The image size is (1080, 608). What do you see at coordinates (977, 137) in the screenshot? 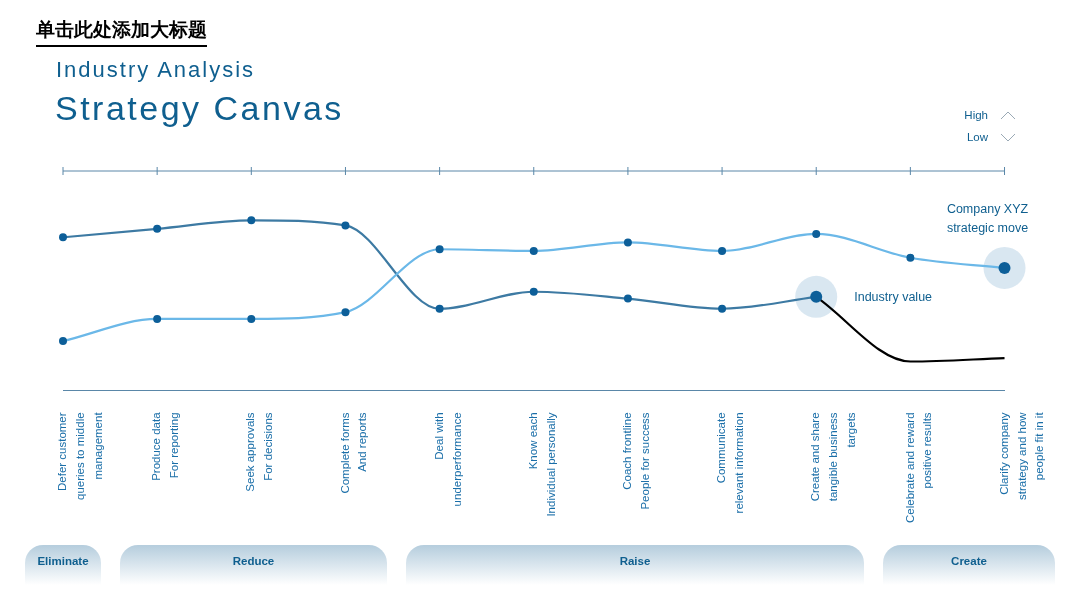
I see `text: Low` at bounding box center [977, 137].